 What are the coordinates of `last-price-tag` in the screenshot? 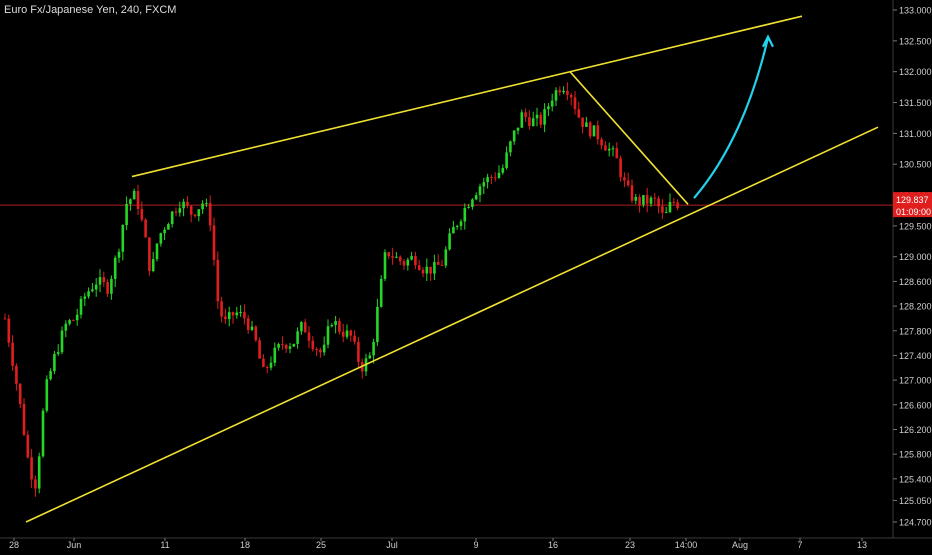 It's located at (912, 205).